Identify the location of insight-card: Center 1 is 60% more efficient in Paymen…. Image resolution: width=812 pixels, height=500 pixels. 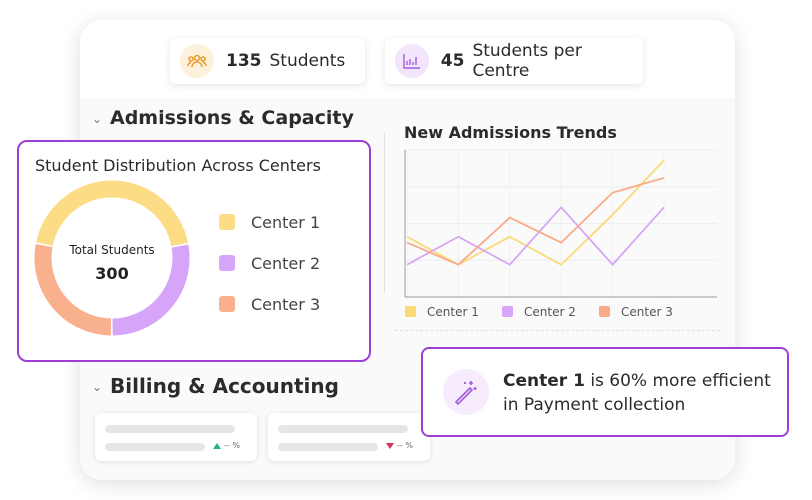
(605, 392).